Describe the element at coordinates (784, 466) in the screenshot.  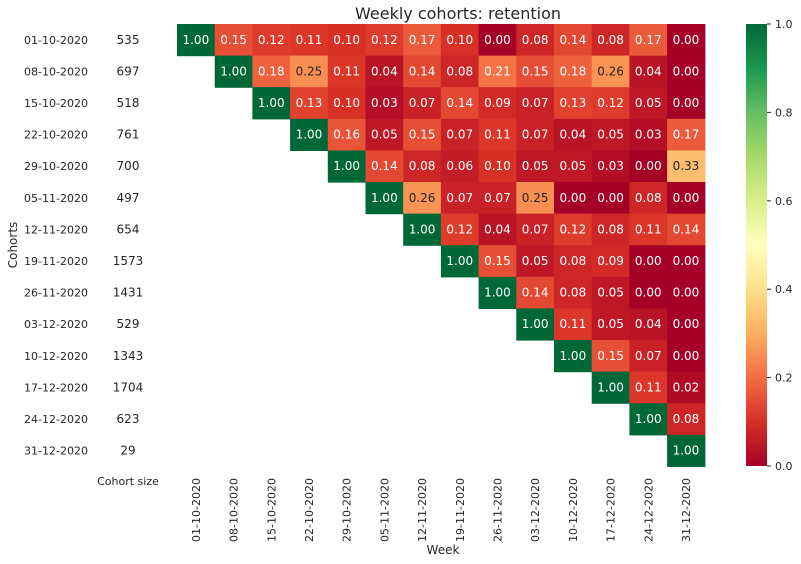
I see `colorbar-tick-label: 0.0` at that location.